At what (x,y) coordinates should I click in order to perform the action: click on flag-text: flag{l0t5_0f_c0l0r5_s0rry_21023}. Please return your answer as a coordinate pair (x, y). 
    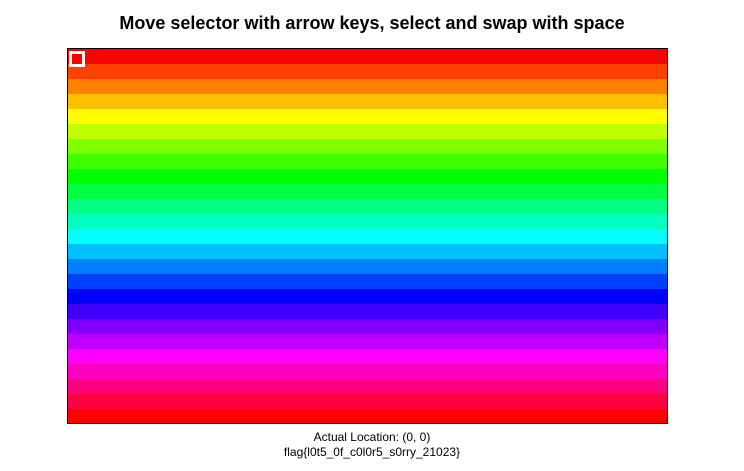
    Looking at the image, I should click on (372, 452).